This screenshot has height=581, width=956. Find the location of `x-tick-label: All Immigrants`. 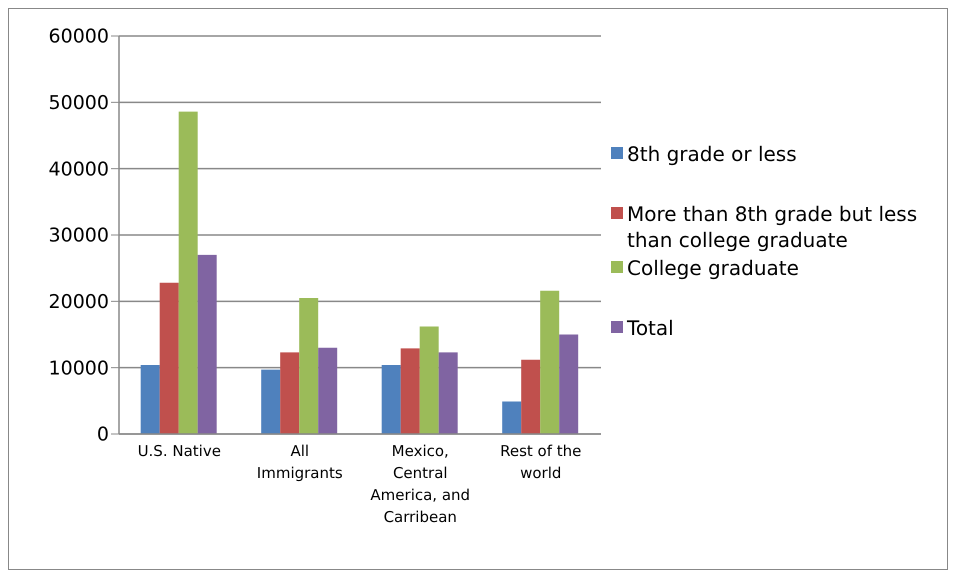

x-tick-label: All Immigrants is located at coordinates (299, 462).